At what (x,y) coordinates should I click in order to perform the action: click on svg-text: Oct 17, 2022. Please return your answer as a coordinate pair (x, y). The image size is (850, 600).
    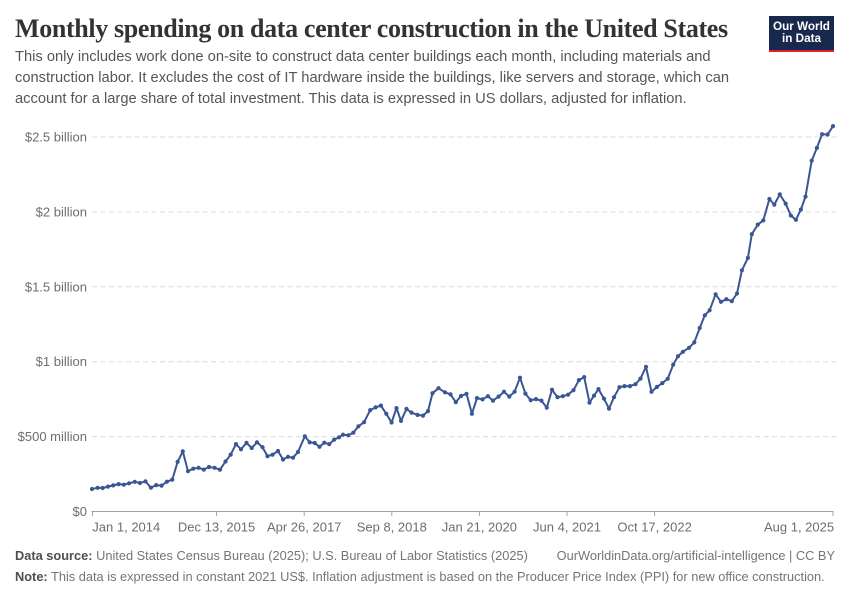
    Looking at the image, I should click on (654, 527).